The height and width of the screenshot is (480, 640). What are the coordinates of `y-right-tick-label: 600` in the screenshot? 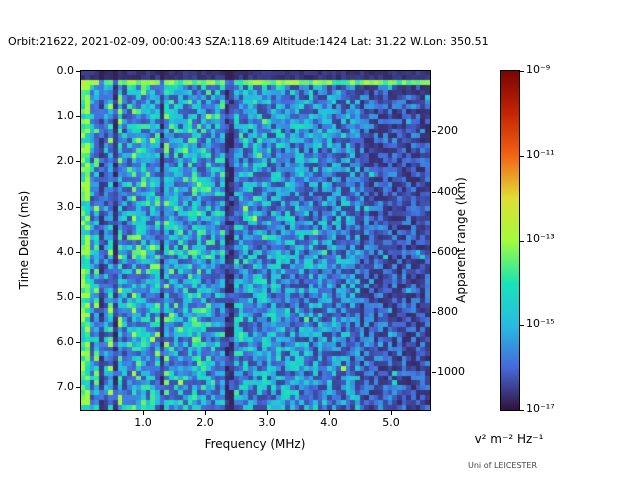 It's located at (447, 251).